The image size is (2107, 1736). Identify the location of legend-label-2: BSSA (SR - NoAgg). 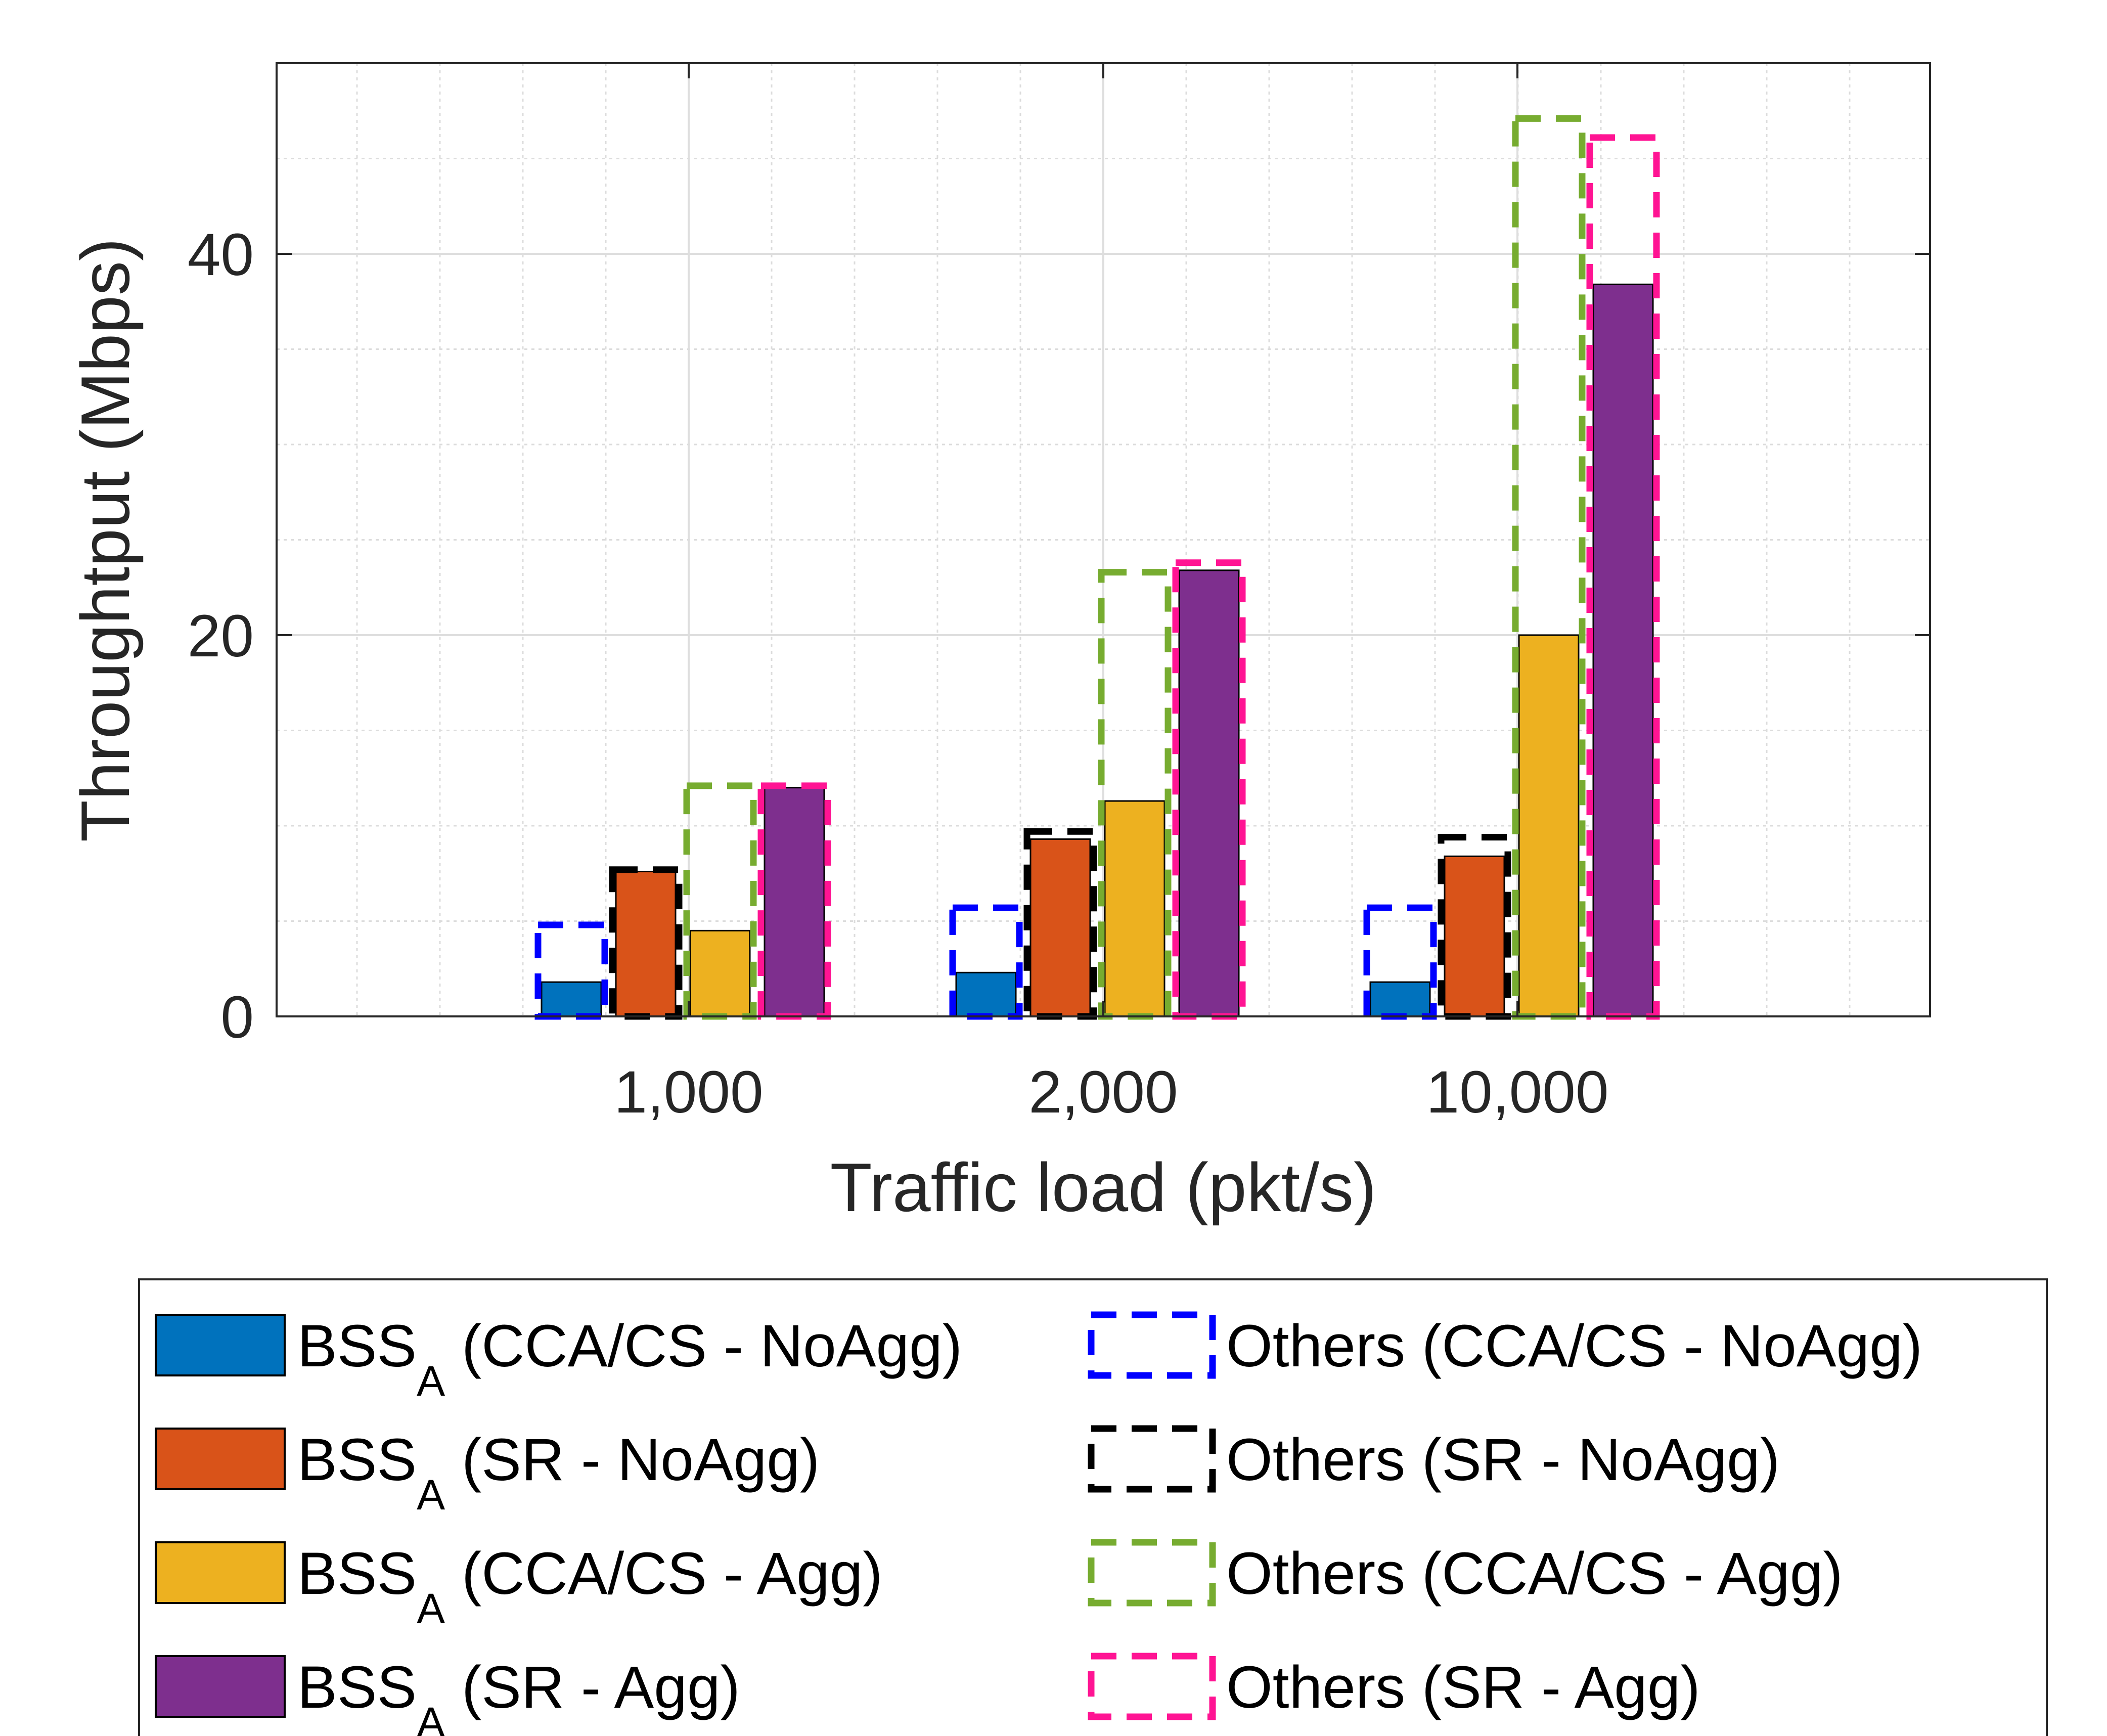
(558, 1473).